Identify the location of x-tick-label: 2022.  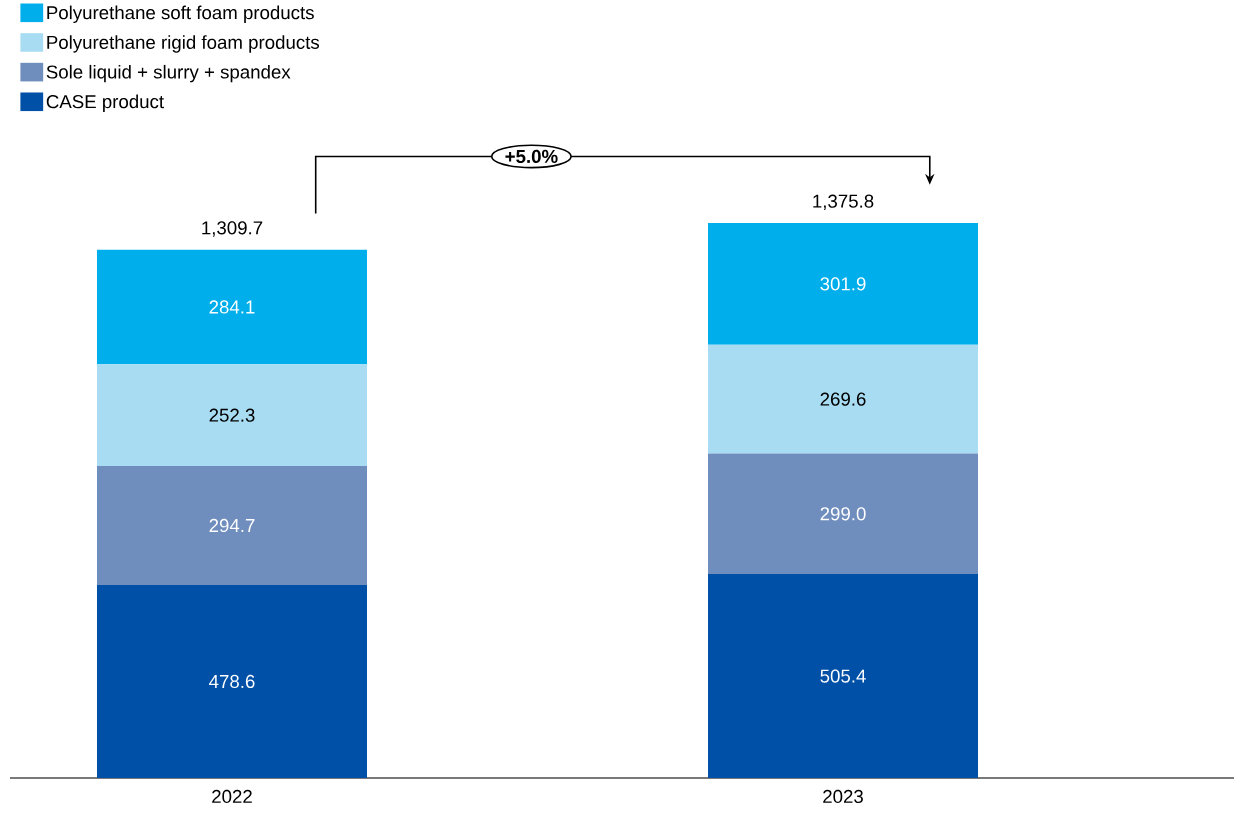
(232, 796).